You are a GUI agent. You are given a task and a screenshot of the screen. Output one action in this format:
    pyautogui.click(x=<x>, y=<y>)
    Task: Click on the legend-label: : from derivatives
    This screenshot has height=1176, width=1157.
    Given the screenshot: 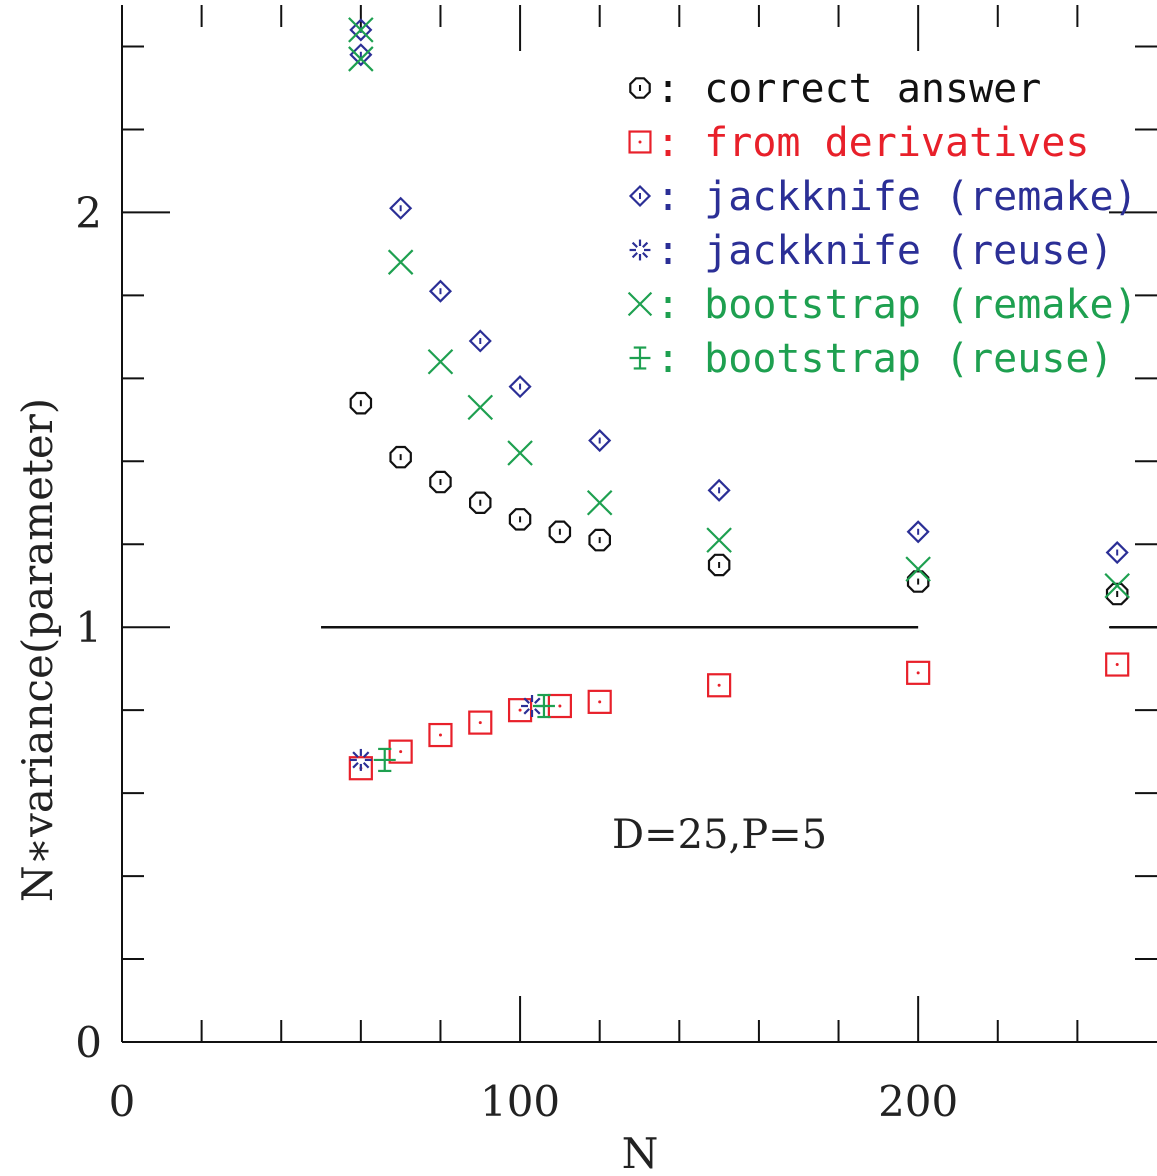 What is the action you would take?
    pyautogui.click(x=872, y=143)
    